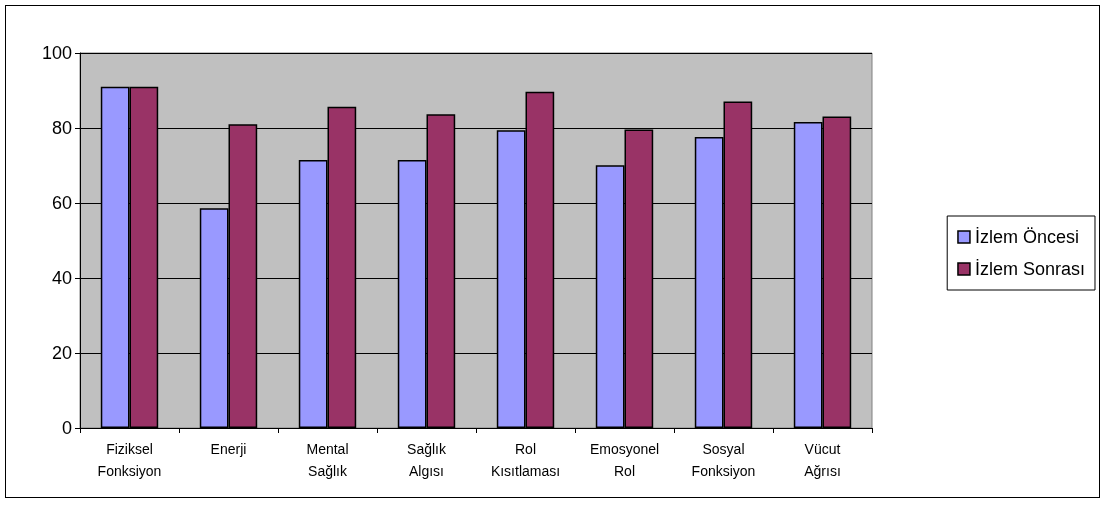 This screenshot has width=1107, height=506. Describe the element at coordinates (1026, 237) in the screenshot. I see `legend-label: İzlem Öncesi` at that location.